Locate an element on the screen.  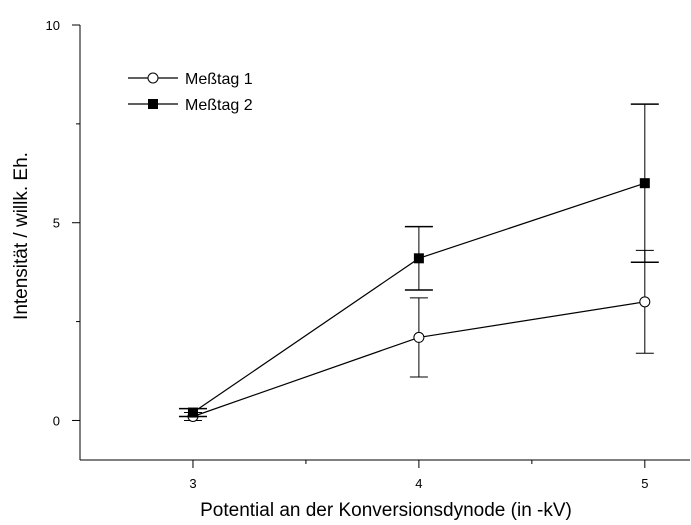
legend: Meßtag 1 Meßtag 2 is located at coordinates (190, 92).